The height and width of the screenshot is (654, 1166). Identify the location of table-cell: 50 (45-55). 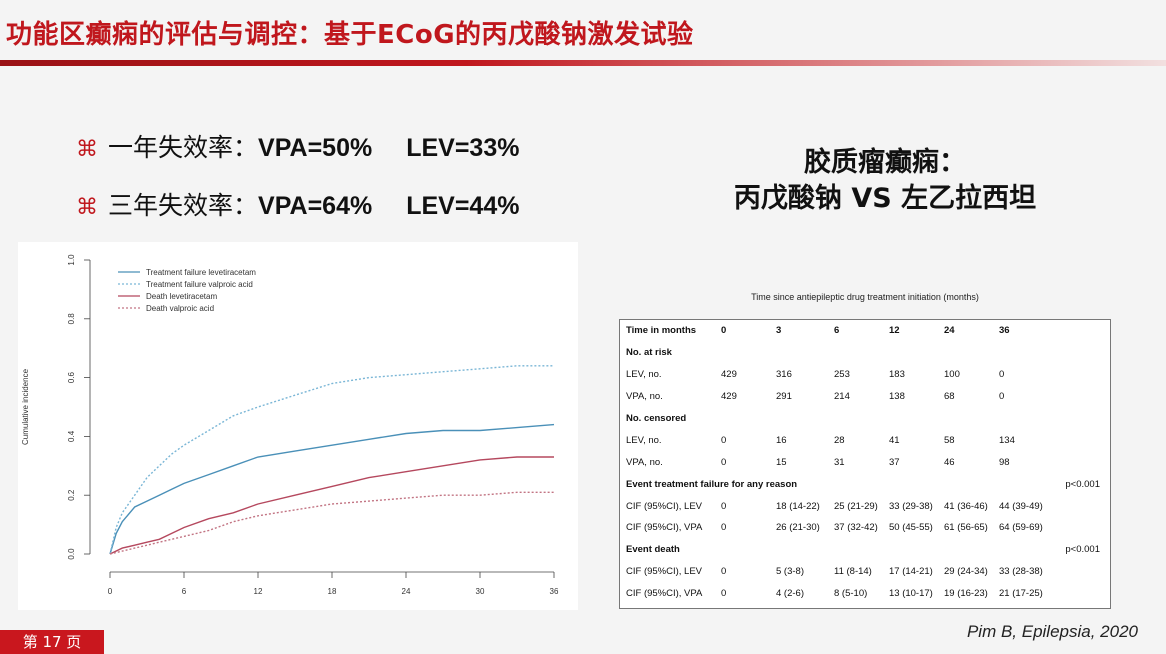
(911, 528).